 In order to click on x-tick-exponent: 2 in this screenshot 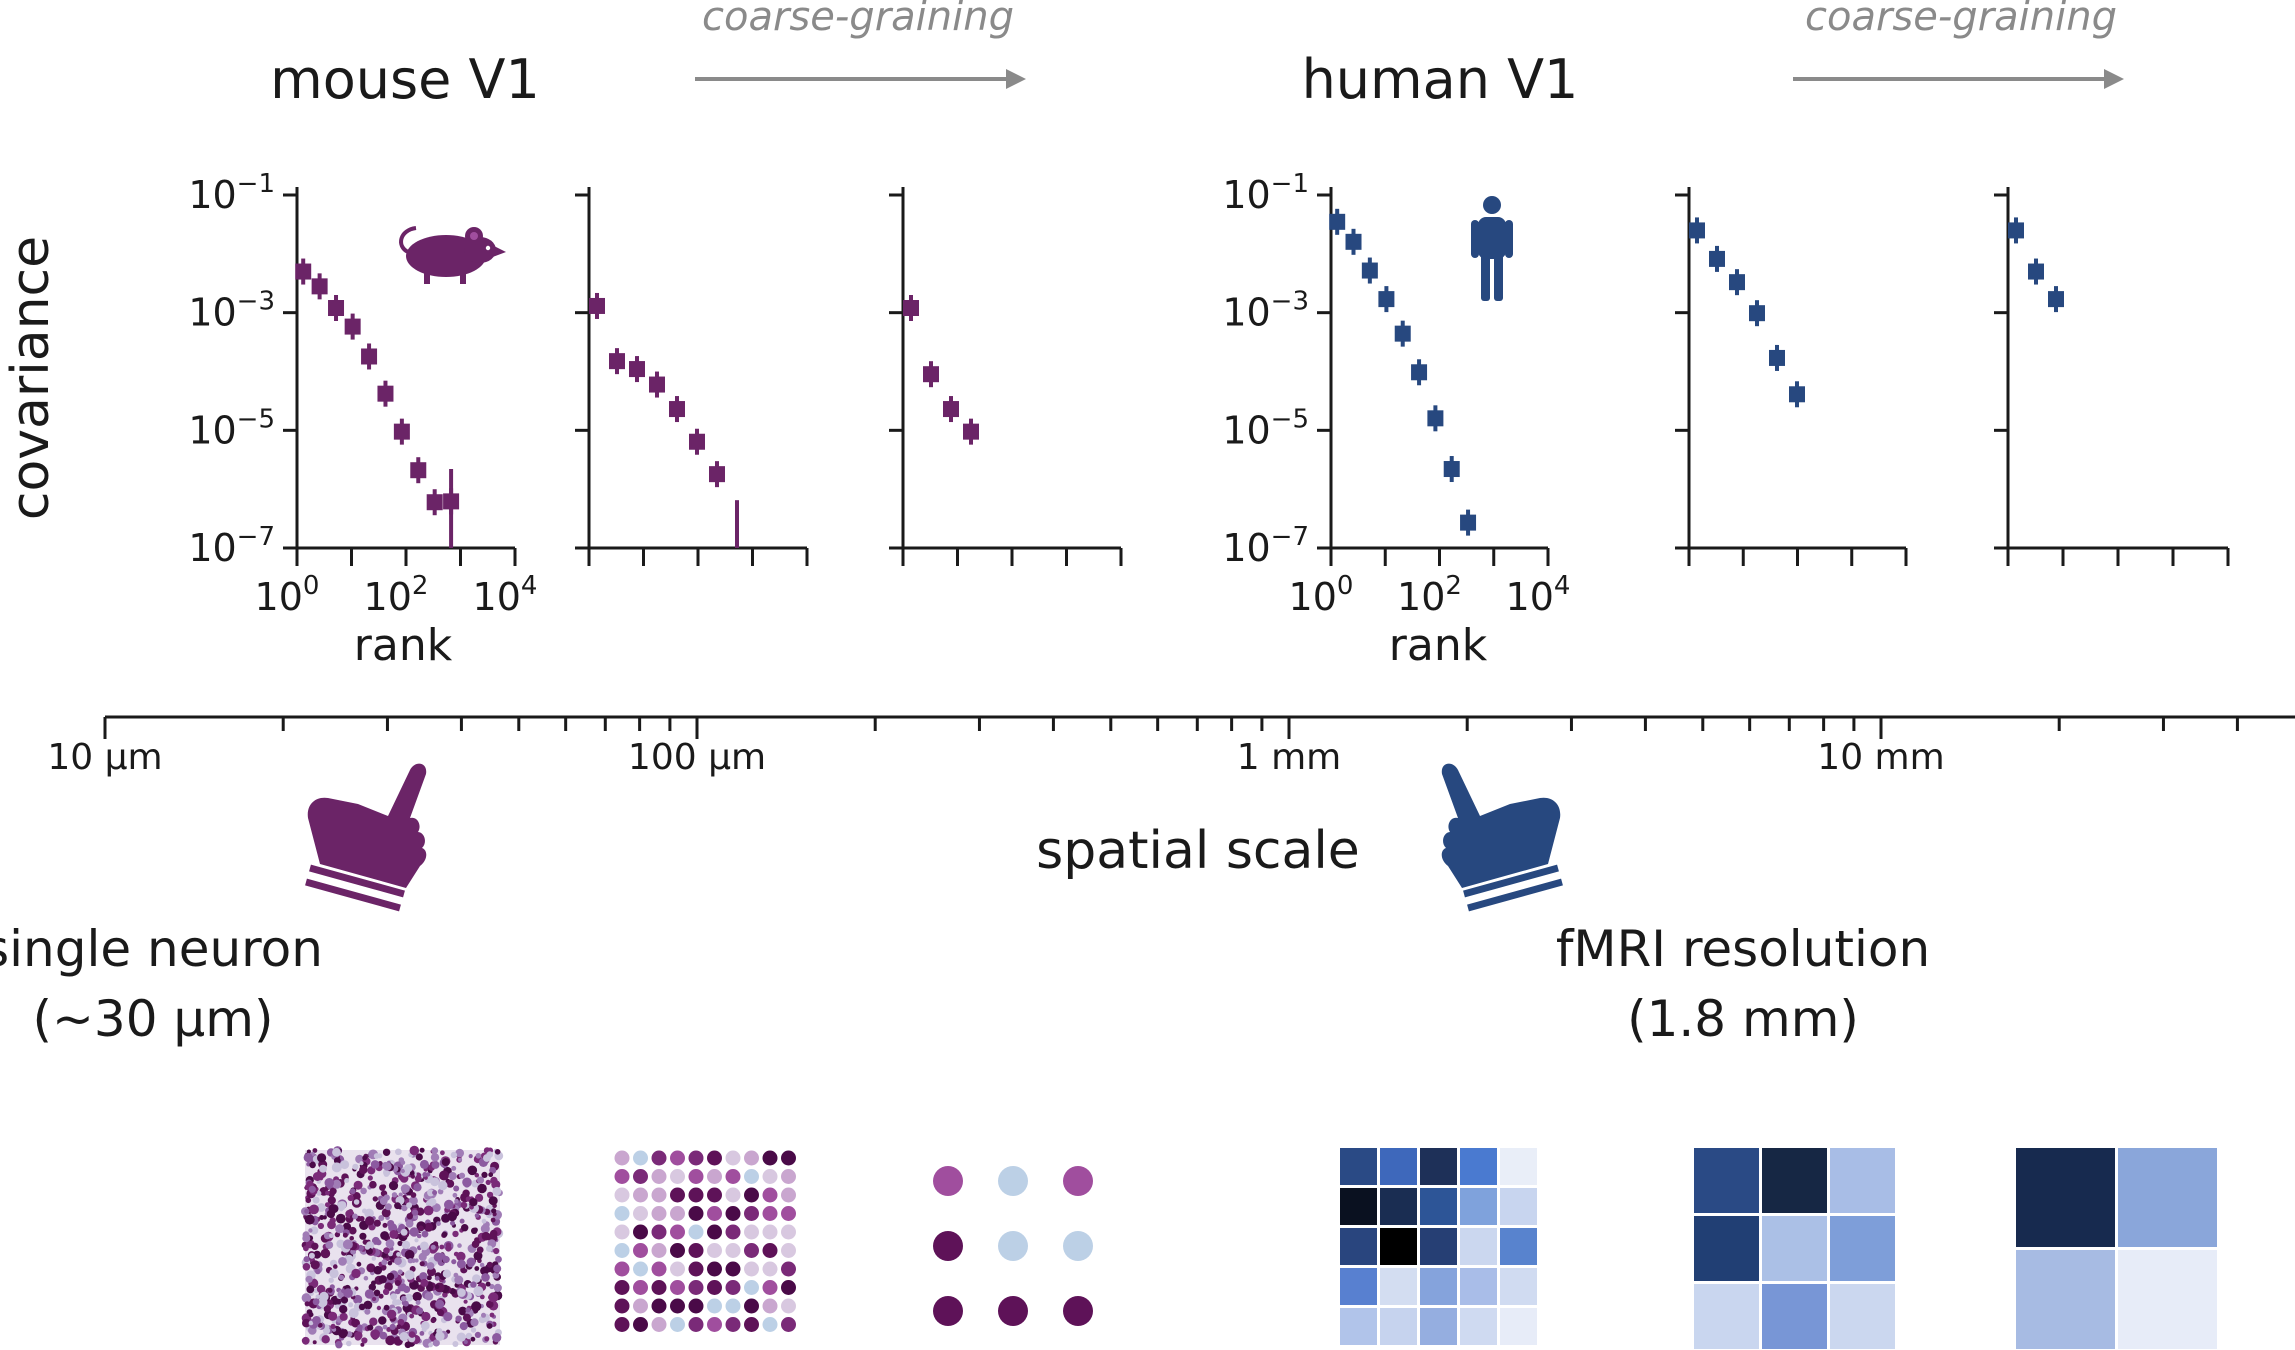, I will do `click(1453, 586)`.